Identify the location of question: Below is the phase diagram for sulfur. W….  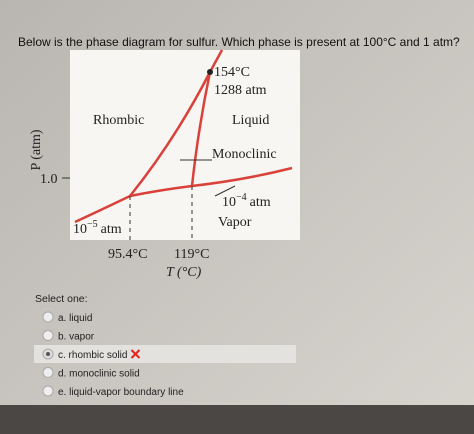
(239, 42).